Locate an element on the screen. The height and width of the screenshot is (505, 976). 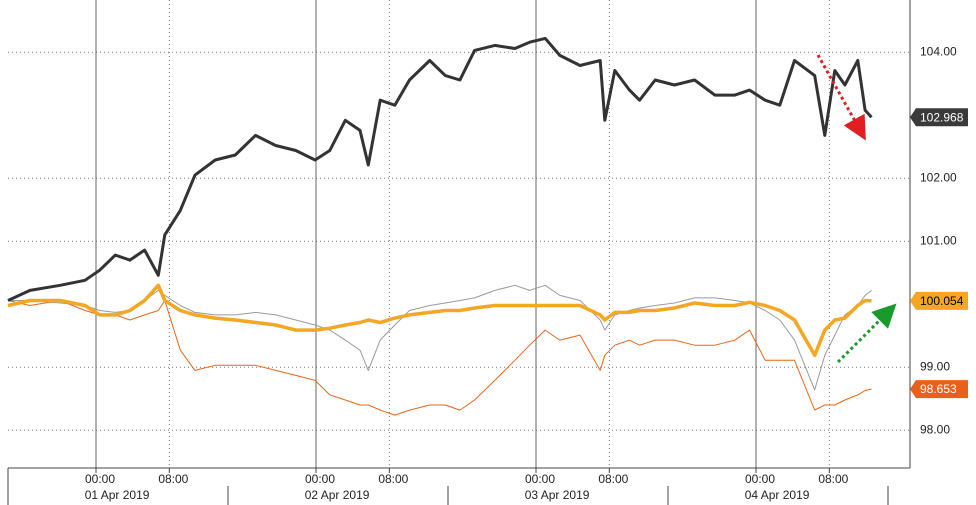
line-series is located at coordinates (439, 320).